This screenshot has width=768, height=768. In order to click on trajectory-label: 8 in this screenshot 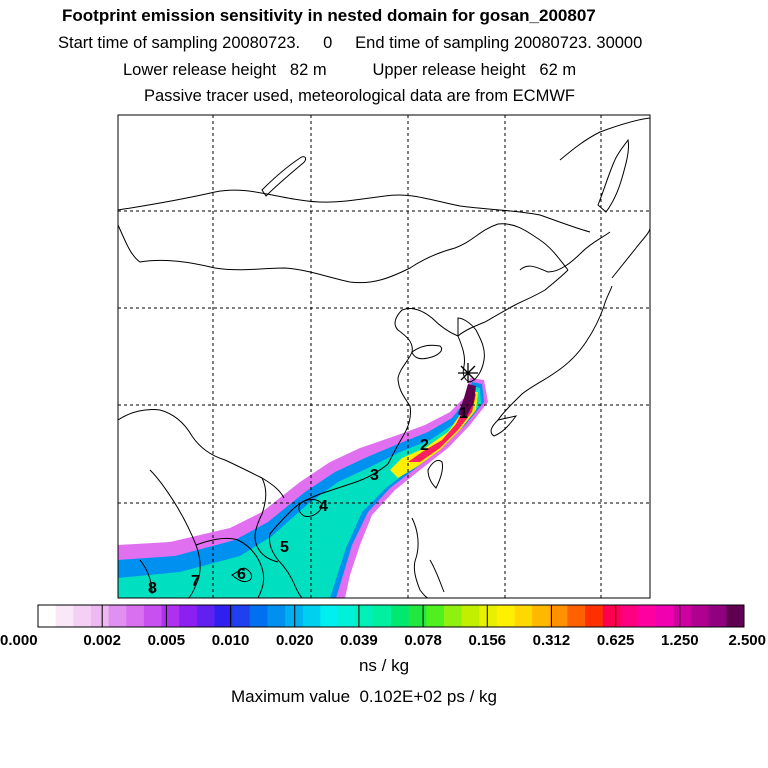, I will do `click(152, 588)`.